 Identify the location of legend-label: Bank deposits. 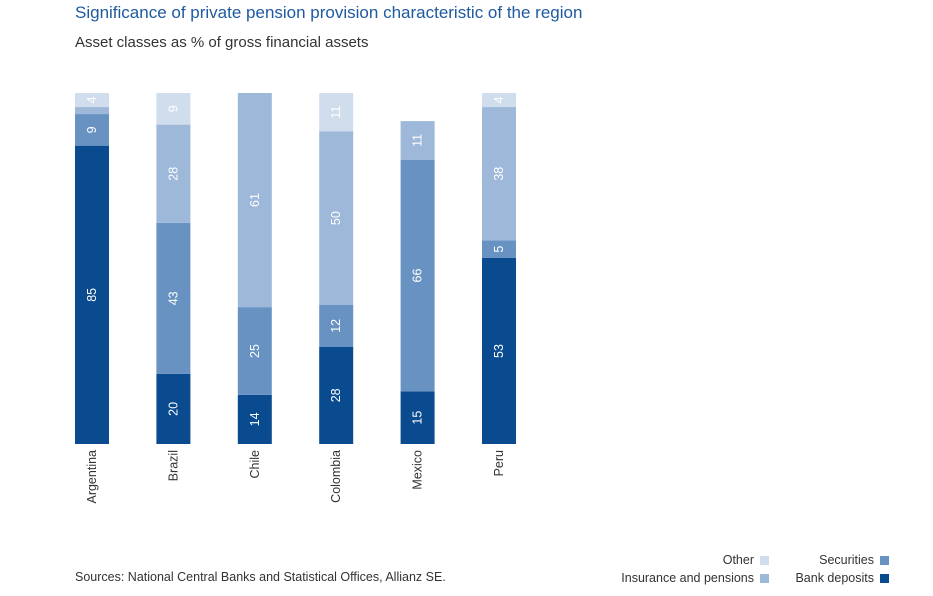
(834, 578).